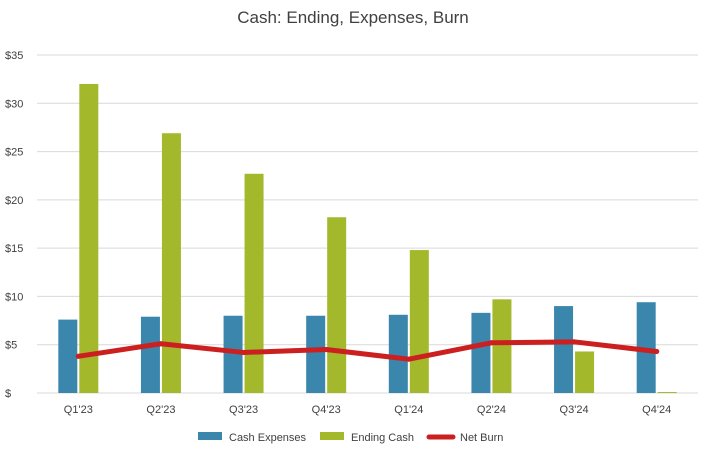 The height and width of the screenshot is (453, 706). Describe the element at coordinates (332, 436) in the screenshot. I see `legend-swatch-ending-cash` at that location.